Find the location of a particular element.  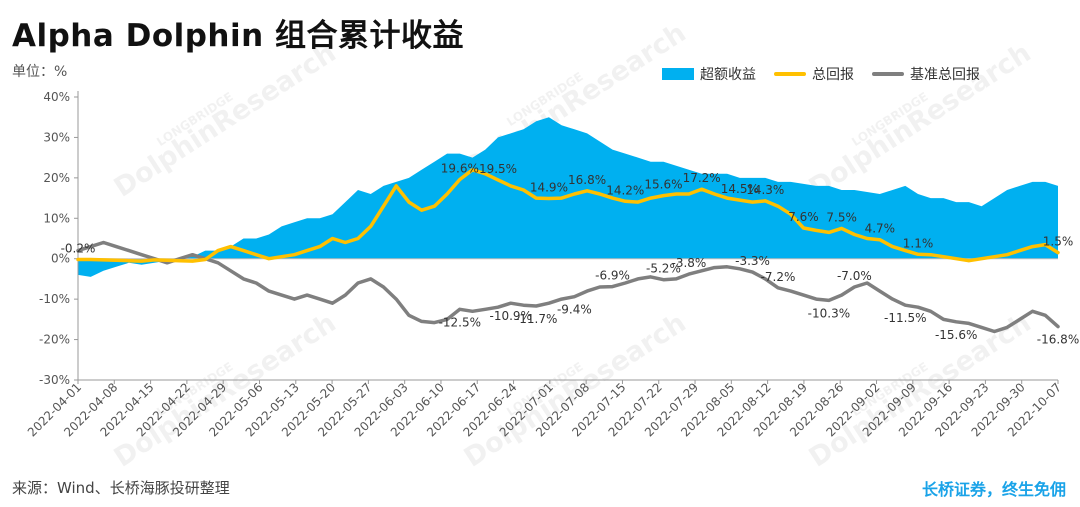

benchmark-data-label: -10.3% is located at coordinates (829, 313).